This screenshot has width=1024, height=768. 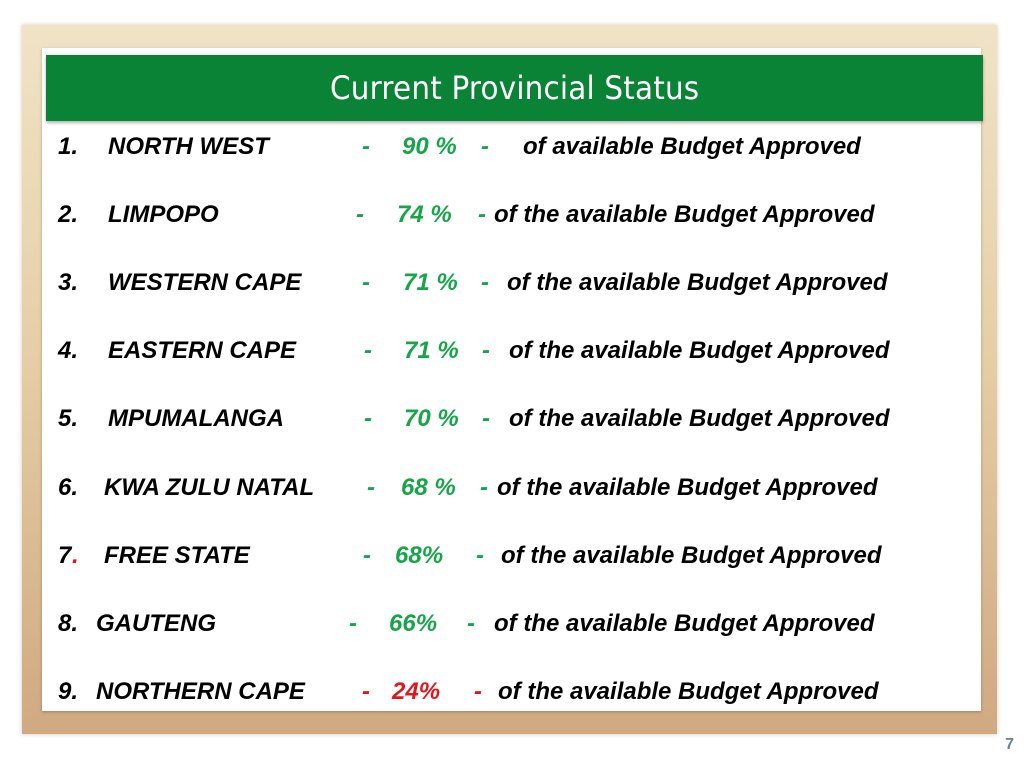 I want to click on province-name: NORTHERN CAPE, so click(x=200, y=691).